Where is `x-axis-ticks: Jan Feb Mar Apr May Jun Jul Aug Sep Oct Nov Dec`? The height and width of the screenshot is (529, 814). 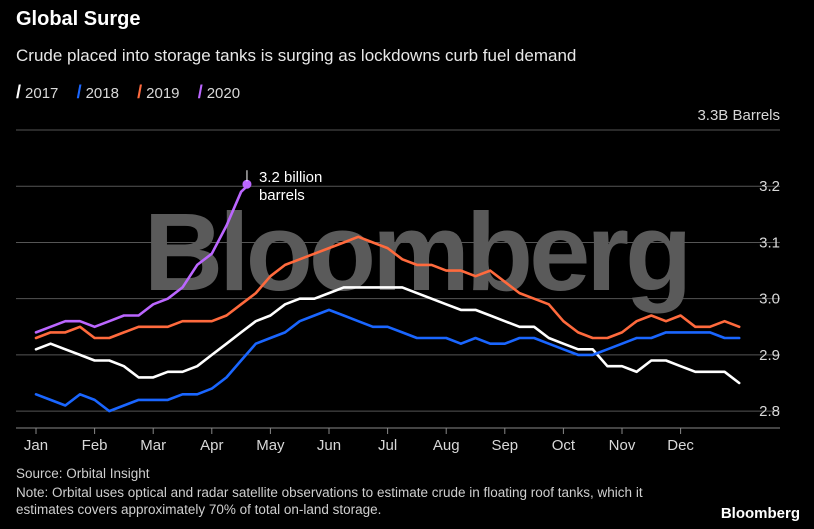
x-axis-ticks: Jan Feb Mar Apr May Jun Jul Aug Sep Oct Nov Dec is located at coordinates (359, 441).